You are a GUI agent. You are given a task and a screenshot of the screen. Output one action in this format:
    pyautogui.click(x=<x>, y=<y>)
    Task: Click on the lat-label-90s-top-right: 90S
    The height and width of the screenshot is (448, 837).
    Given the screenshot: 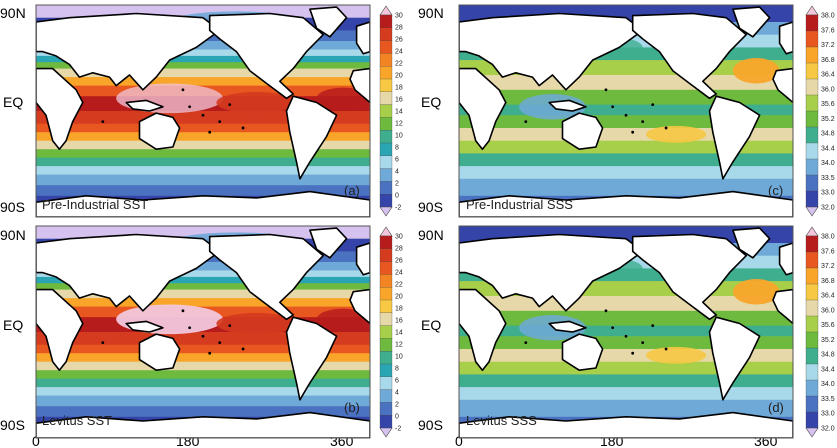 What is the action you would take?
    pyautogui.click(x=430, y=207)
    